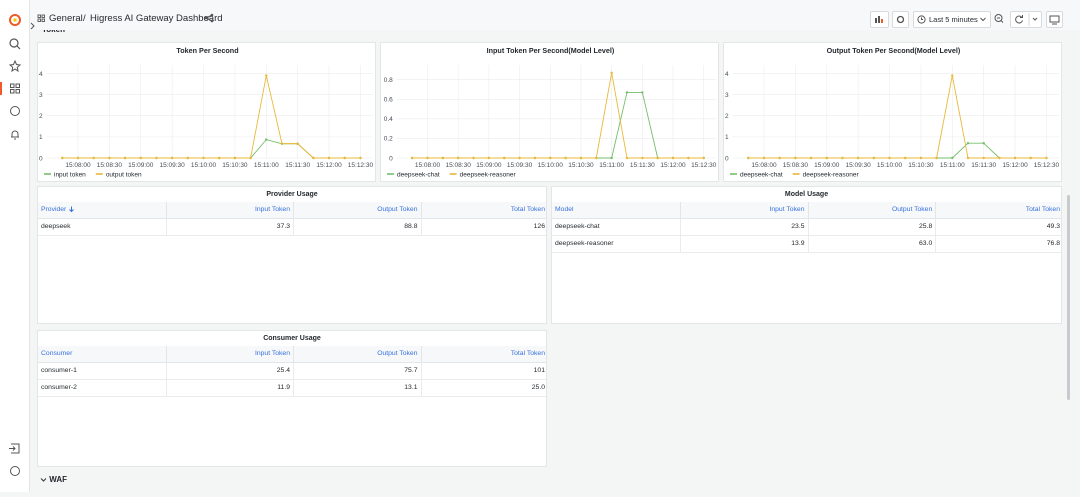  What do you see at coordinates (388, 119) in the screenshot?
I see `y-tick-label: 0.4` at bounding box center [388, 119].